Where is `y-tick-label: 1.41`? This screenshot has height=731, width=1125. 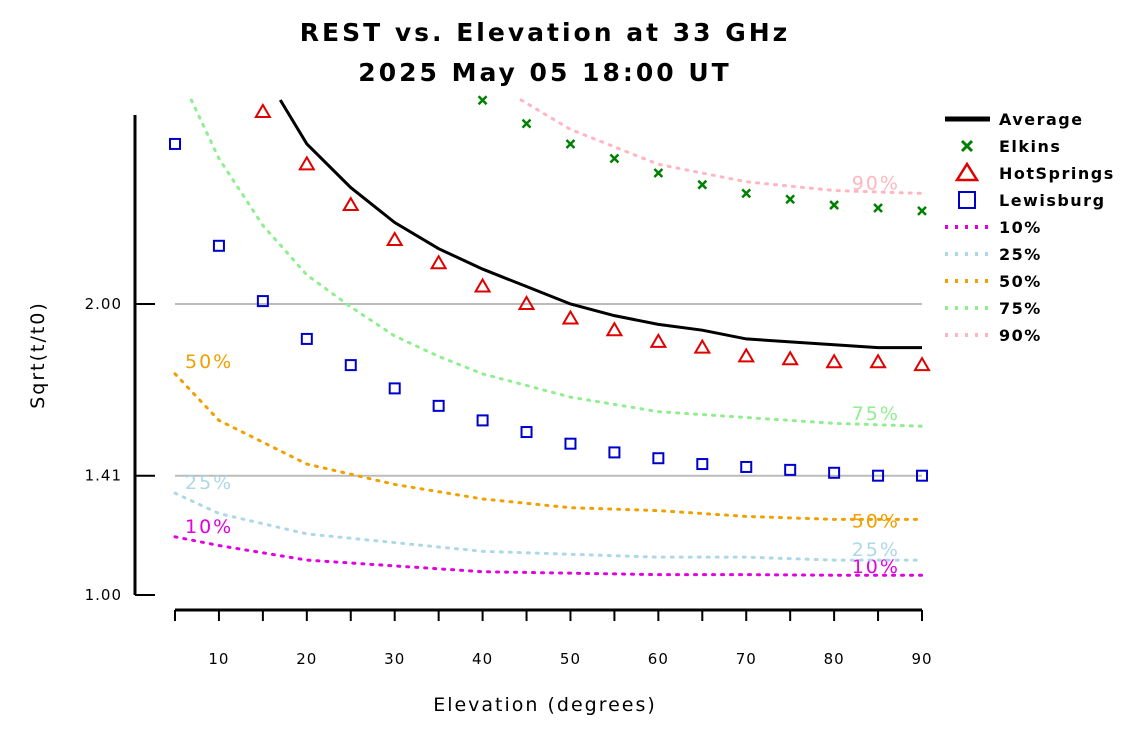
y-tick-label: 1.41 is located at coordinates (103, 476).